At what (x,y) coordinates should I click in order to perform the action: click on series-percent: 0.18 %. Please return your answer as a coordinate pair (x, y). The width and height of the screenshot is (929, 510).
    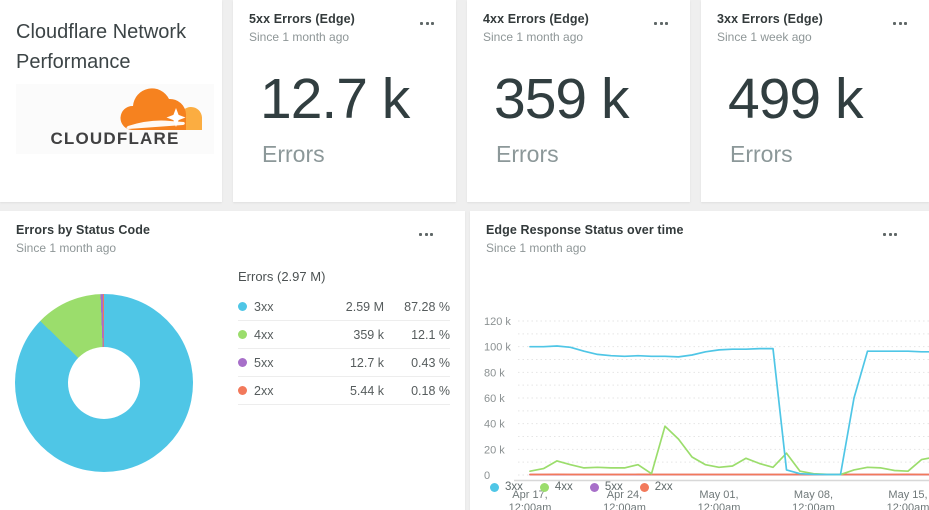
    Looking at the image, I should click on (430, 390).